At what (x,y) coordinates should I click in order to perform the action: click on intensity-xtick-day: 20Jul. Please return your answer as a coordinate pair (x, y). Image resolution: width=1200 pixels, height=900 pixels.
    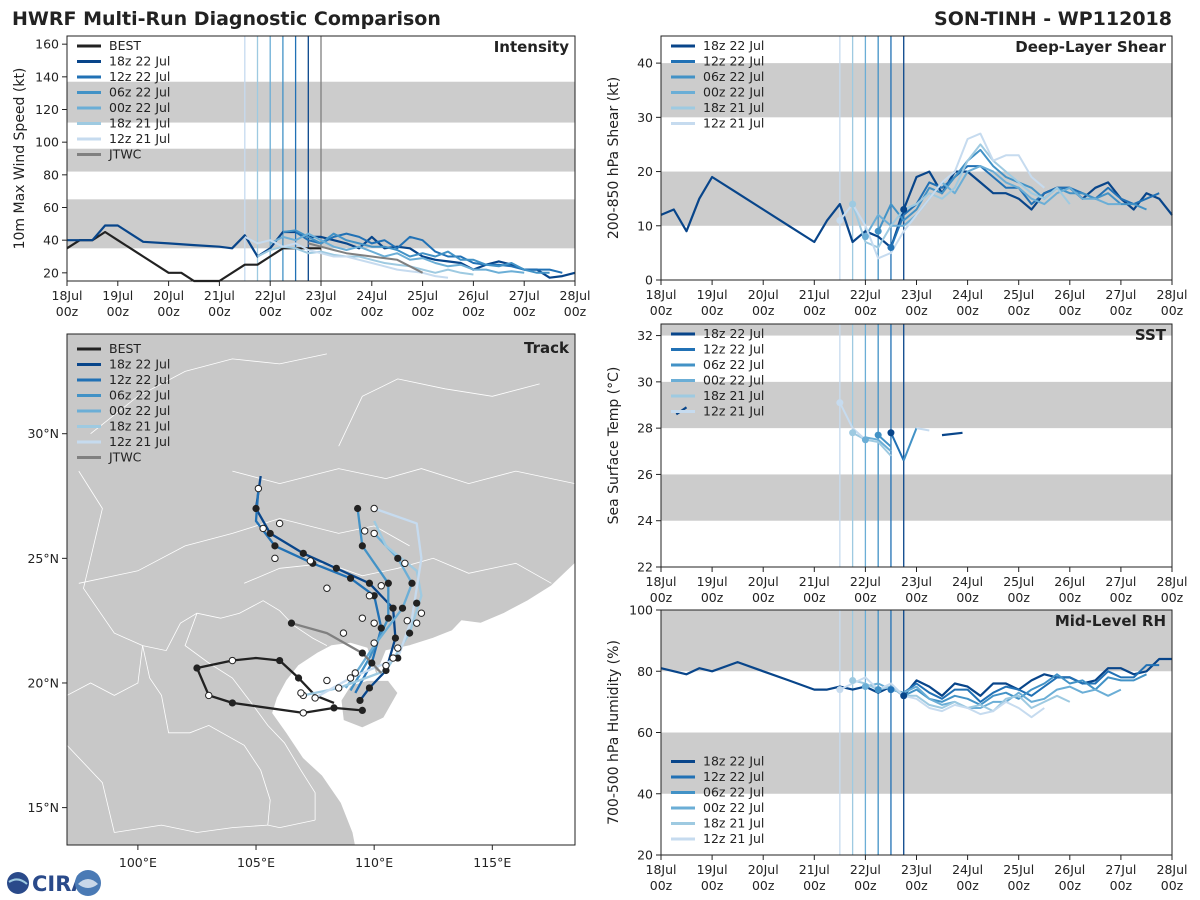
    Looking at the image, I should click on (168, 295).